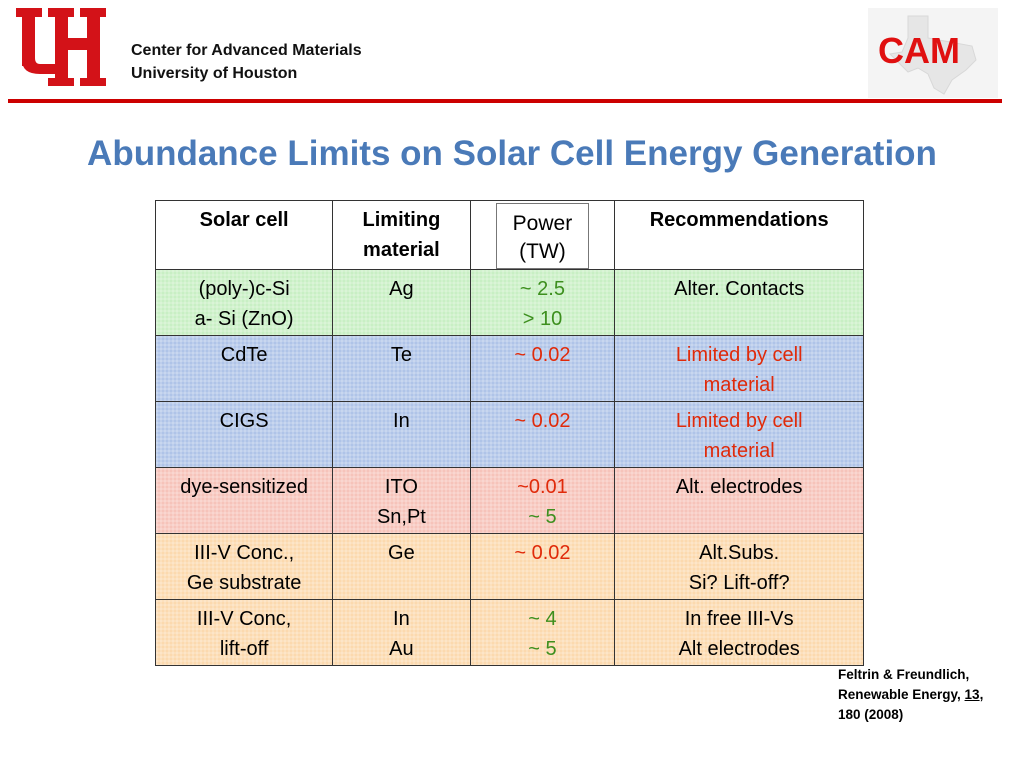 Image resolution: width=1024 pixels, height=768 pixels. What do you see at coordinates (401, 235) in the screenshot?
I see `header-limiting-material: Limiting material` at bounding box center [401, 235].